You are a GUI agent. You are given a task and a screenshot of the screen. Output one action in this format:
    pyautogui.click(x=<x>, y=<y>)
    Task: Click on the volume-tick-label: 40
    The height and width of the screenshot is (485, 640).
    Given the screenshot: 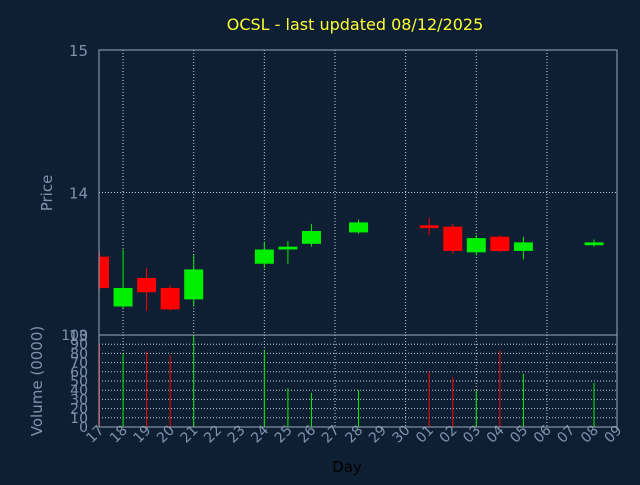 What is the action you would take?
    pyautogui.click(x=79, y=391)
    